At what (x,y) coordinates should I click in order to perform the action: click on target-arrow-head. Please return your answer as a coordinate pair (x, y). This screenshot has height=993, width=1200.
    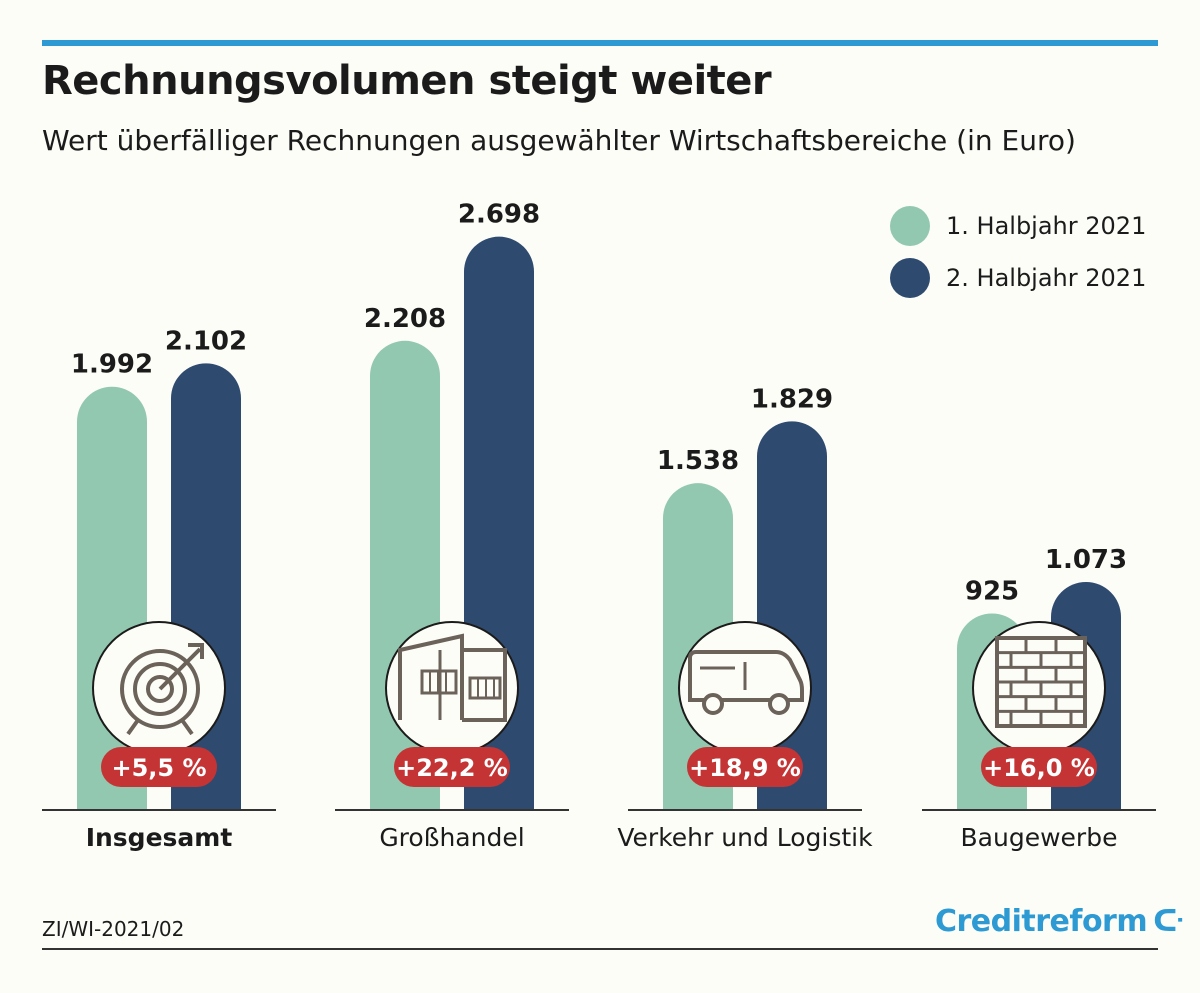
    Looking at the image, I should click on (196, 651).